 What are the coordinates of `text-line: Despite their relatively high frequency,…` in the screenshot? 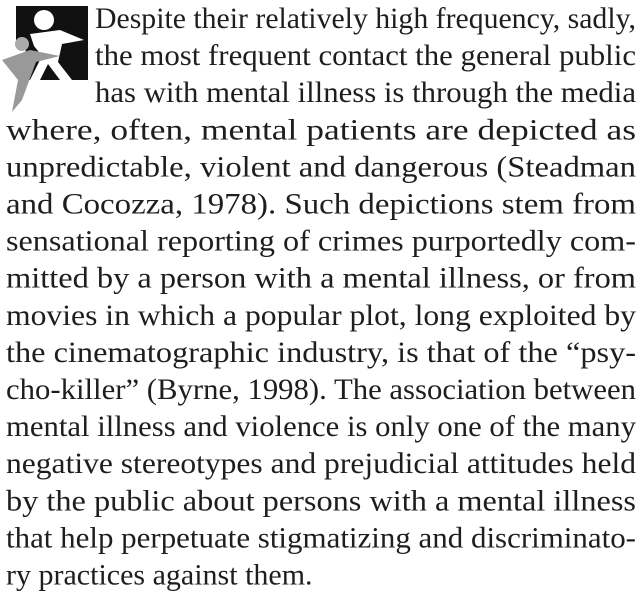 It's located at (365, 18).